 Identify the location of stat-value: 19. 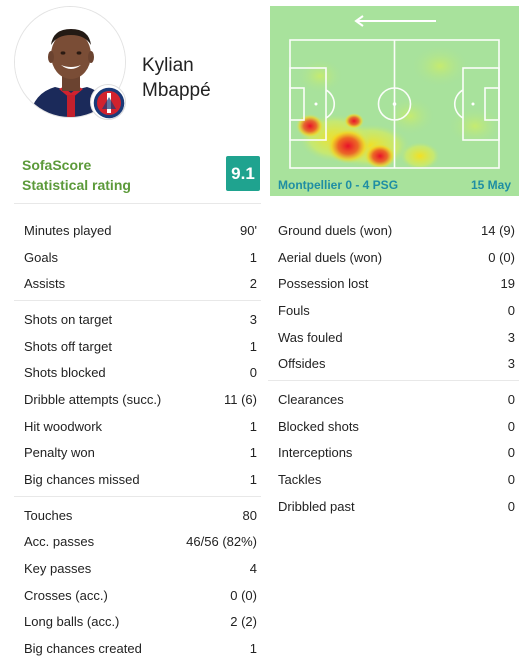
(507, 284).